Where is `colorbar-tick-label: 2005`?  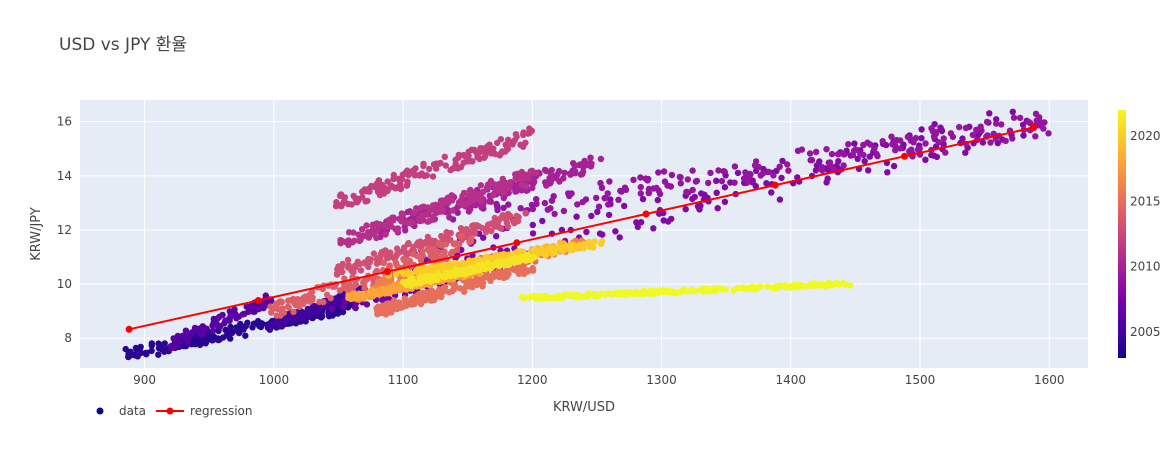 colorbar-tick-label: 2005 is located at coordinates (1145, 332).